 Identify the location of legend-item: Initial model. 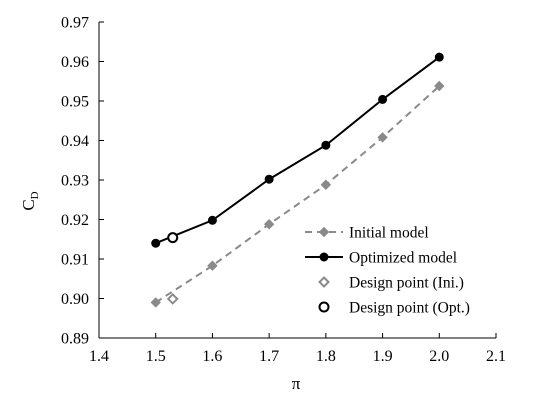
(367, 233).